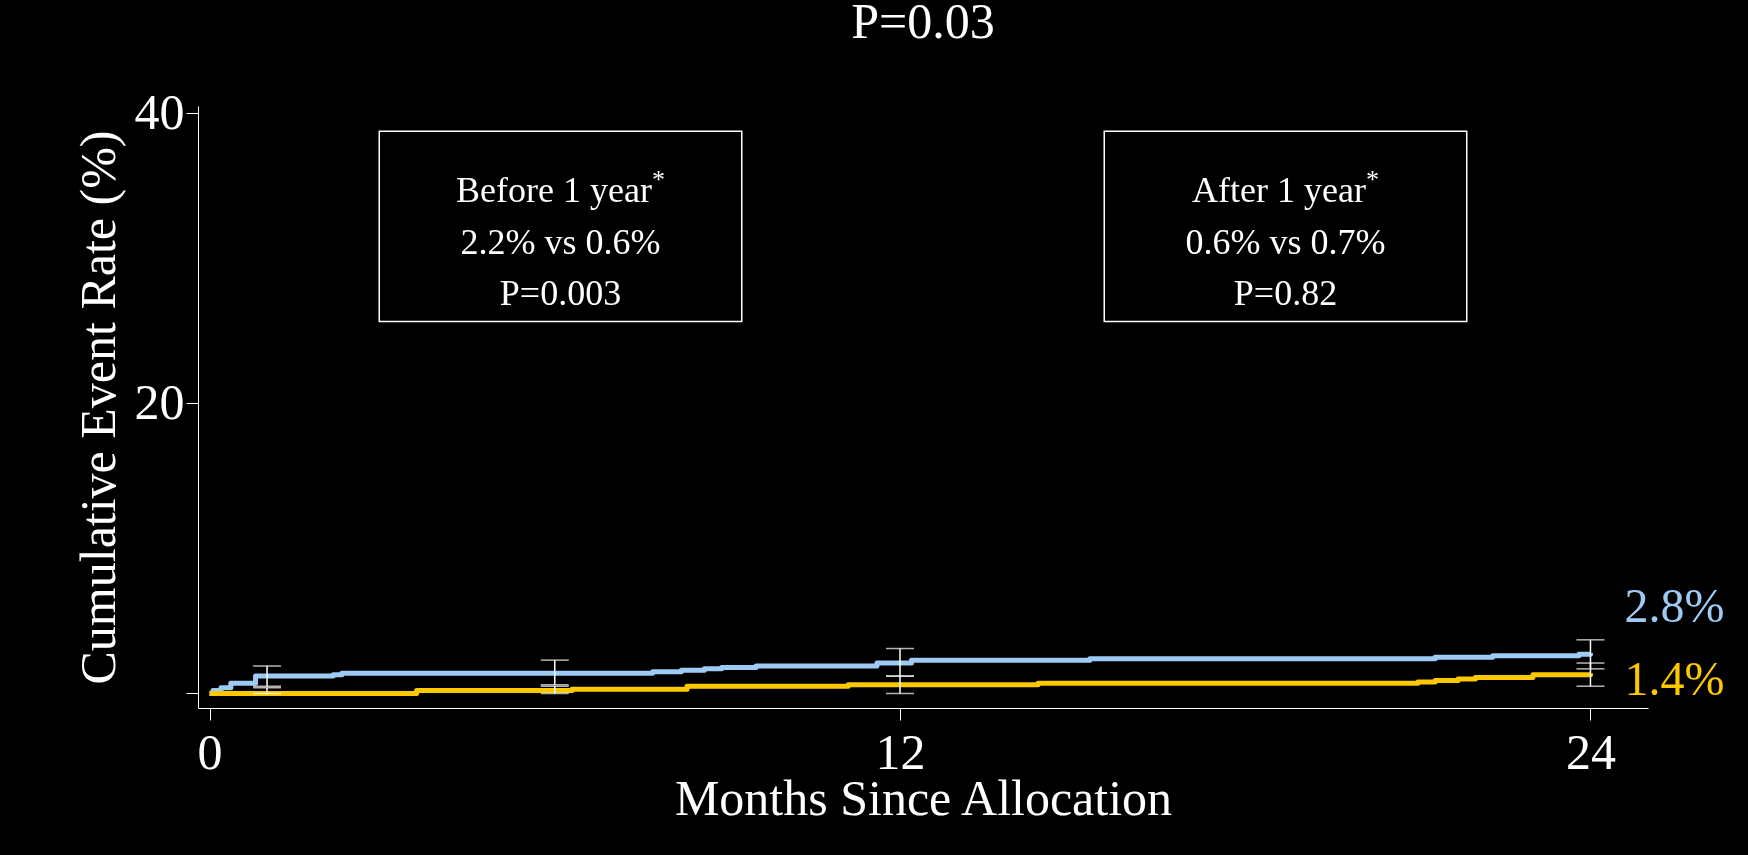 This screenshot has height=855, width=1748. I want to click on y-tick-label: 40, so click(159, 111).